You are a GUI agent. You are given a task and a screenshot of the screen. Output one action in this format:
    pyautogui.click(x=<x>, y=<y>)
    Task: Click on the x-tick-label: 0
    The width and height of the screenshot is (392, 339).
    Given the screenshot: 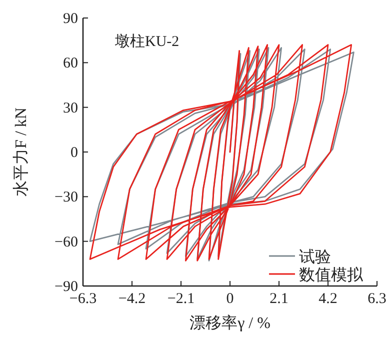 What is the action you would take?
    pyautogui.click(x=230, y=299)
    